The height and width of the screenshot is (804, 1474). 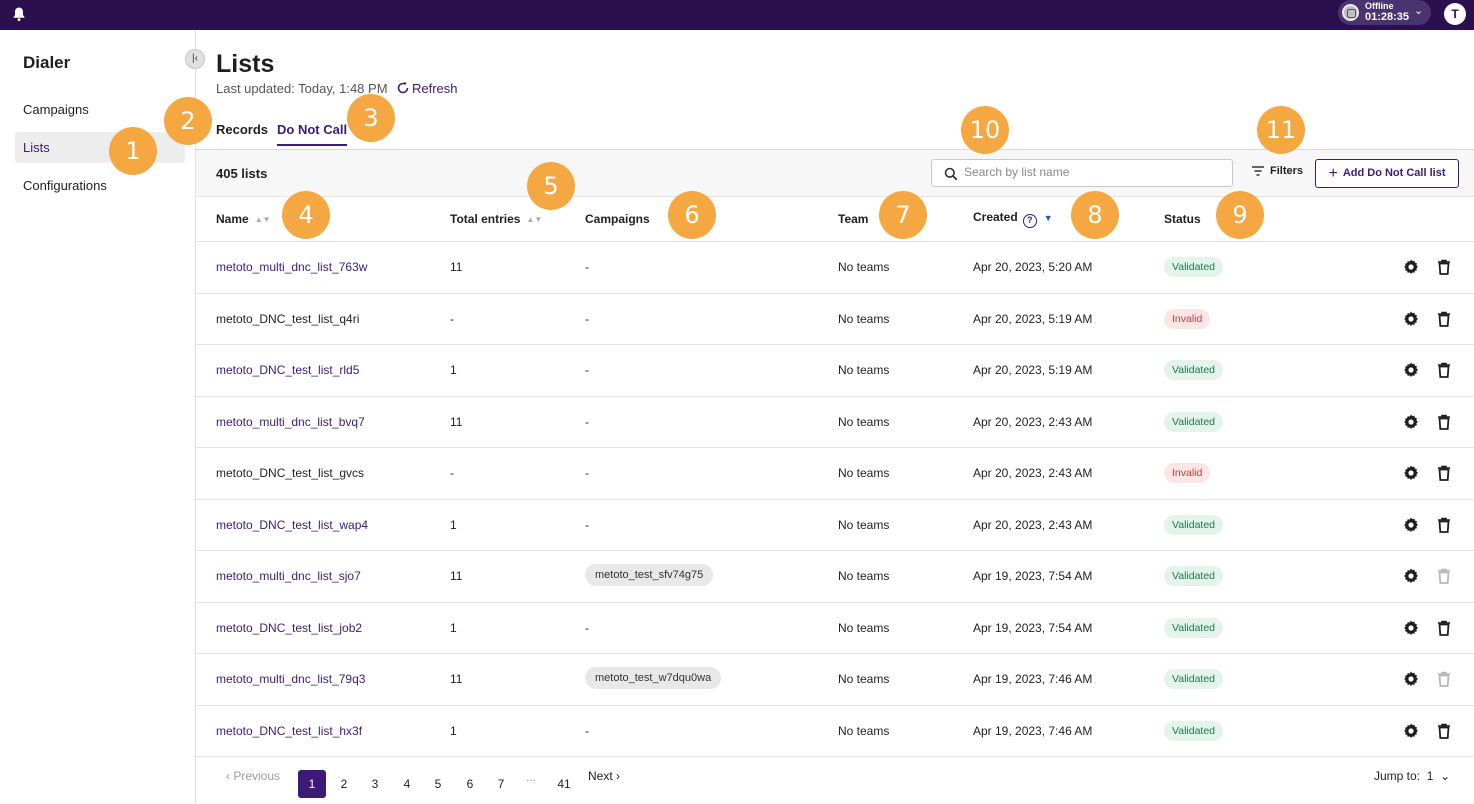 What do you see at coordinates (289, 730) in the screenshot?
I see `list-name-link: metoto_DNC_test_list_hx3f` at bounding box center [289, 730].